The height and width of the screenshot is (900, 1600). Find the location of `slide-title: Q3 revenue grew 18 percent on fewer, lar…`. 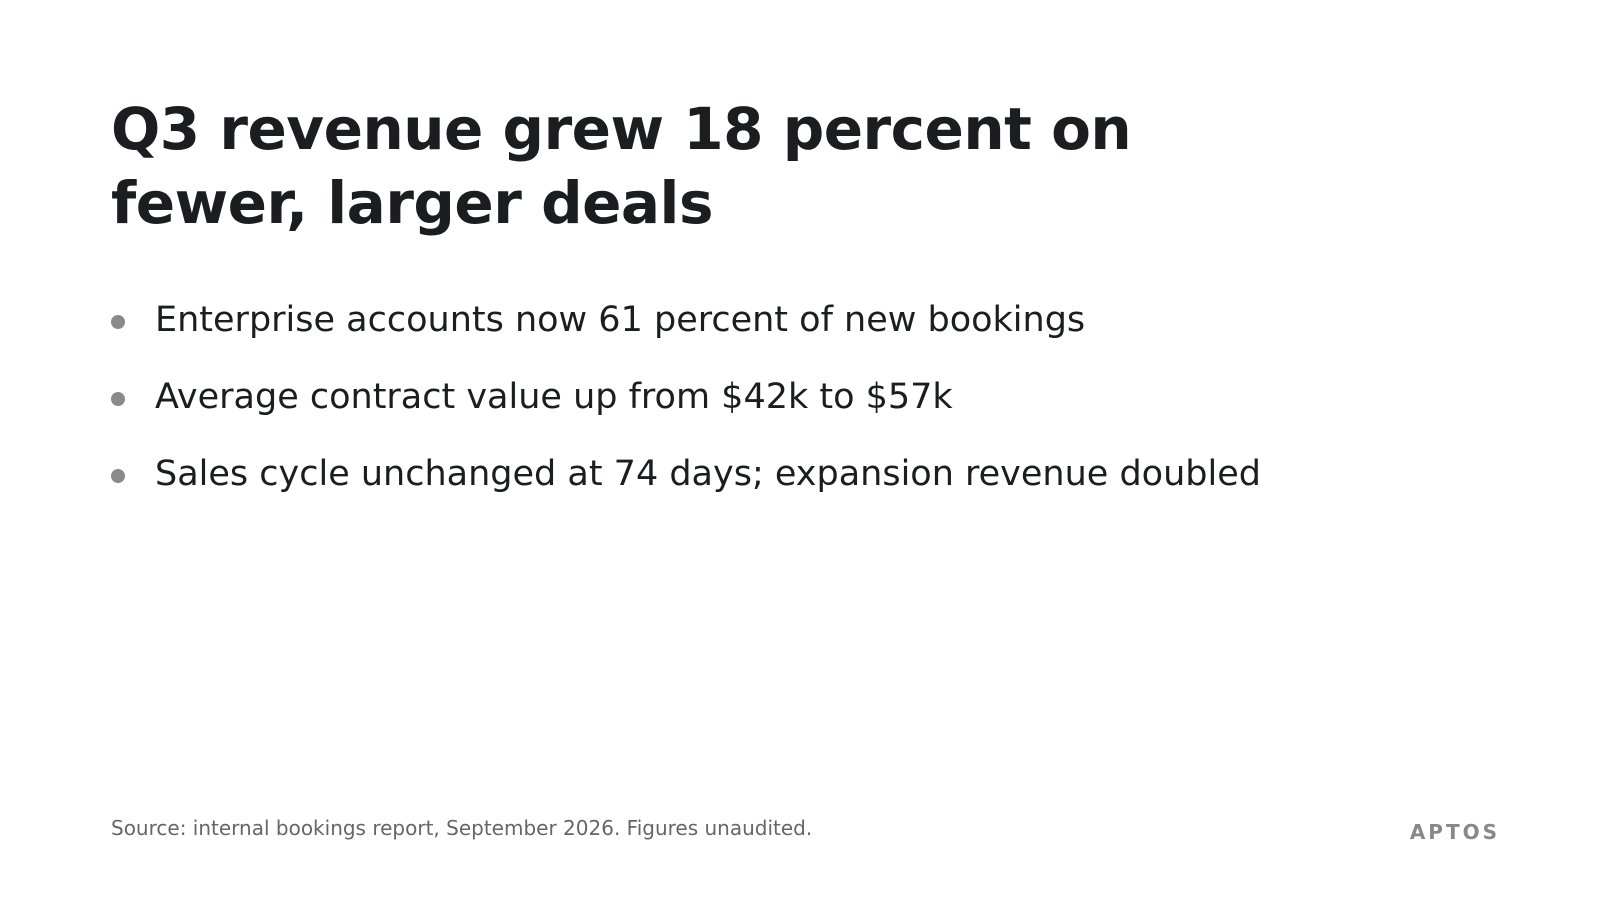

slide-title: Q3 revenue grew 18 percent on fewer, lar… is located at coordinates (621, 166).